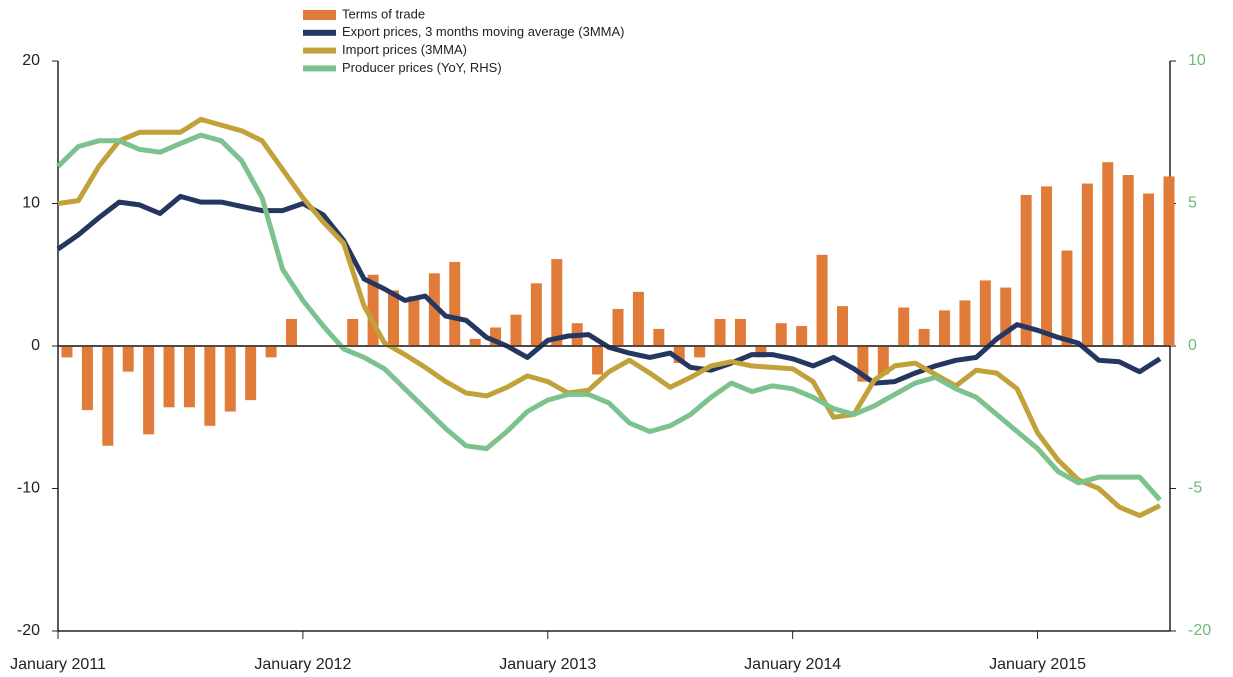 This screenshot has height=677, width=1233. Describe the element at coordinates (1192, 203) in the screenshot. I see `y2-tick-label: 5` at that location.